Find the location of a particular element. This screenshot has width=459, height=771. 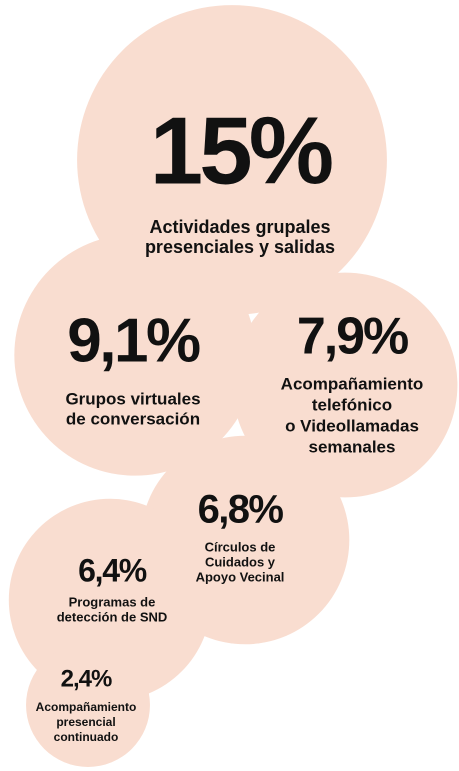

category-label: Grupos virtuales is located at coordinates (132, 398).